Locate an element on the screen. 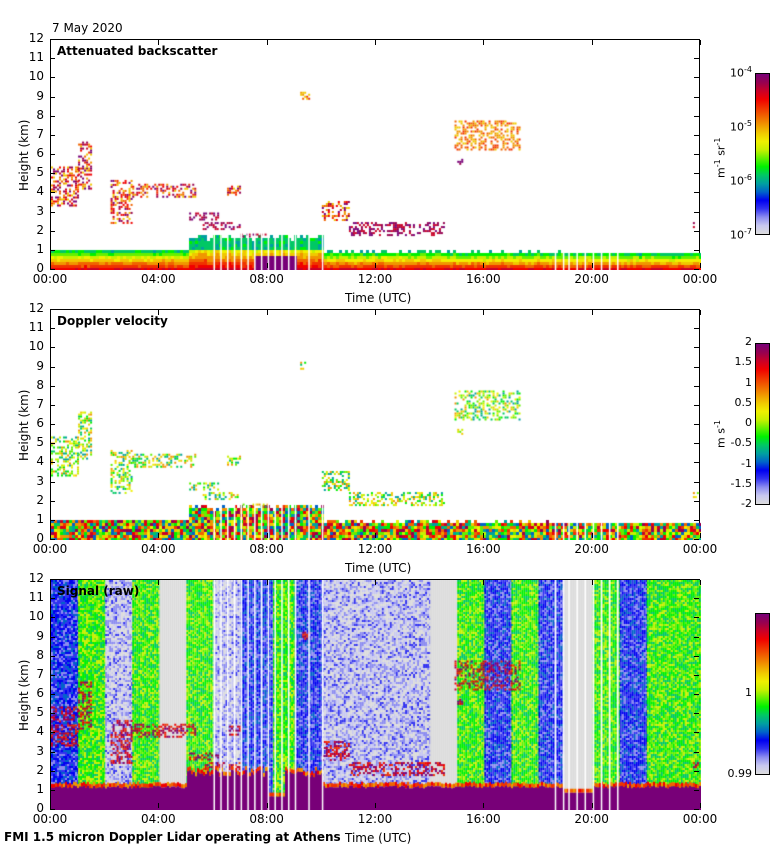  colorbar-tick-label: 0 is located at coordinates (748, 422).